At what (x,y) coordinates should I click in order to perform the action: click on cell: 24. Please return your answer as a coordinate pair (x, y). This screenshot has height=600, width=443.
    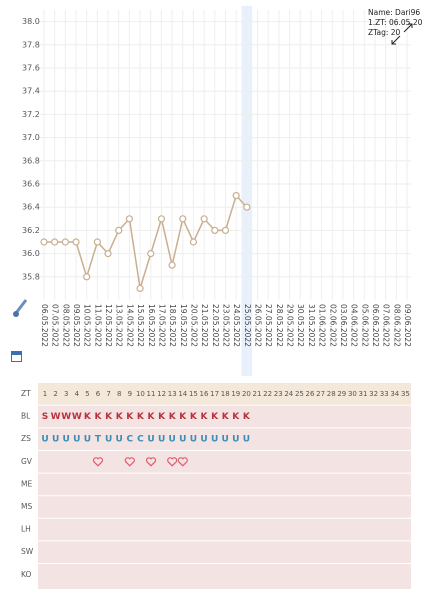
    Looking at the image, I should click on (288, 394).